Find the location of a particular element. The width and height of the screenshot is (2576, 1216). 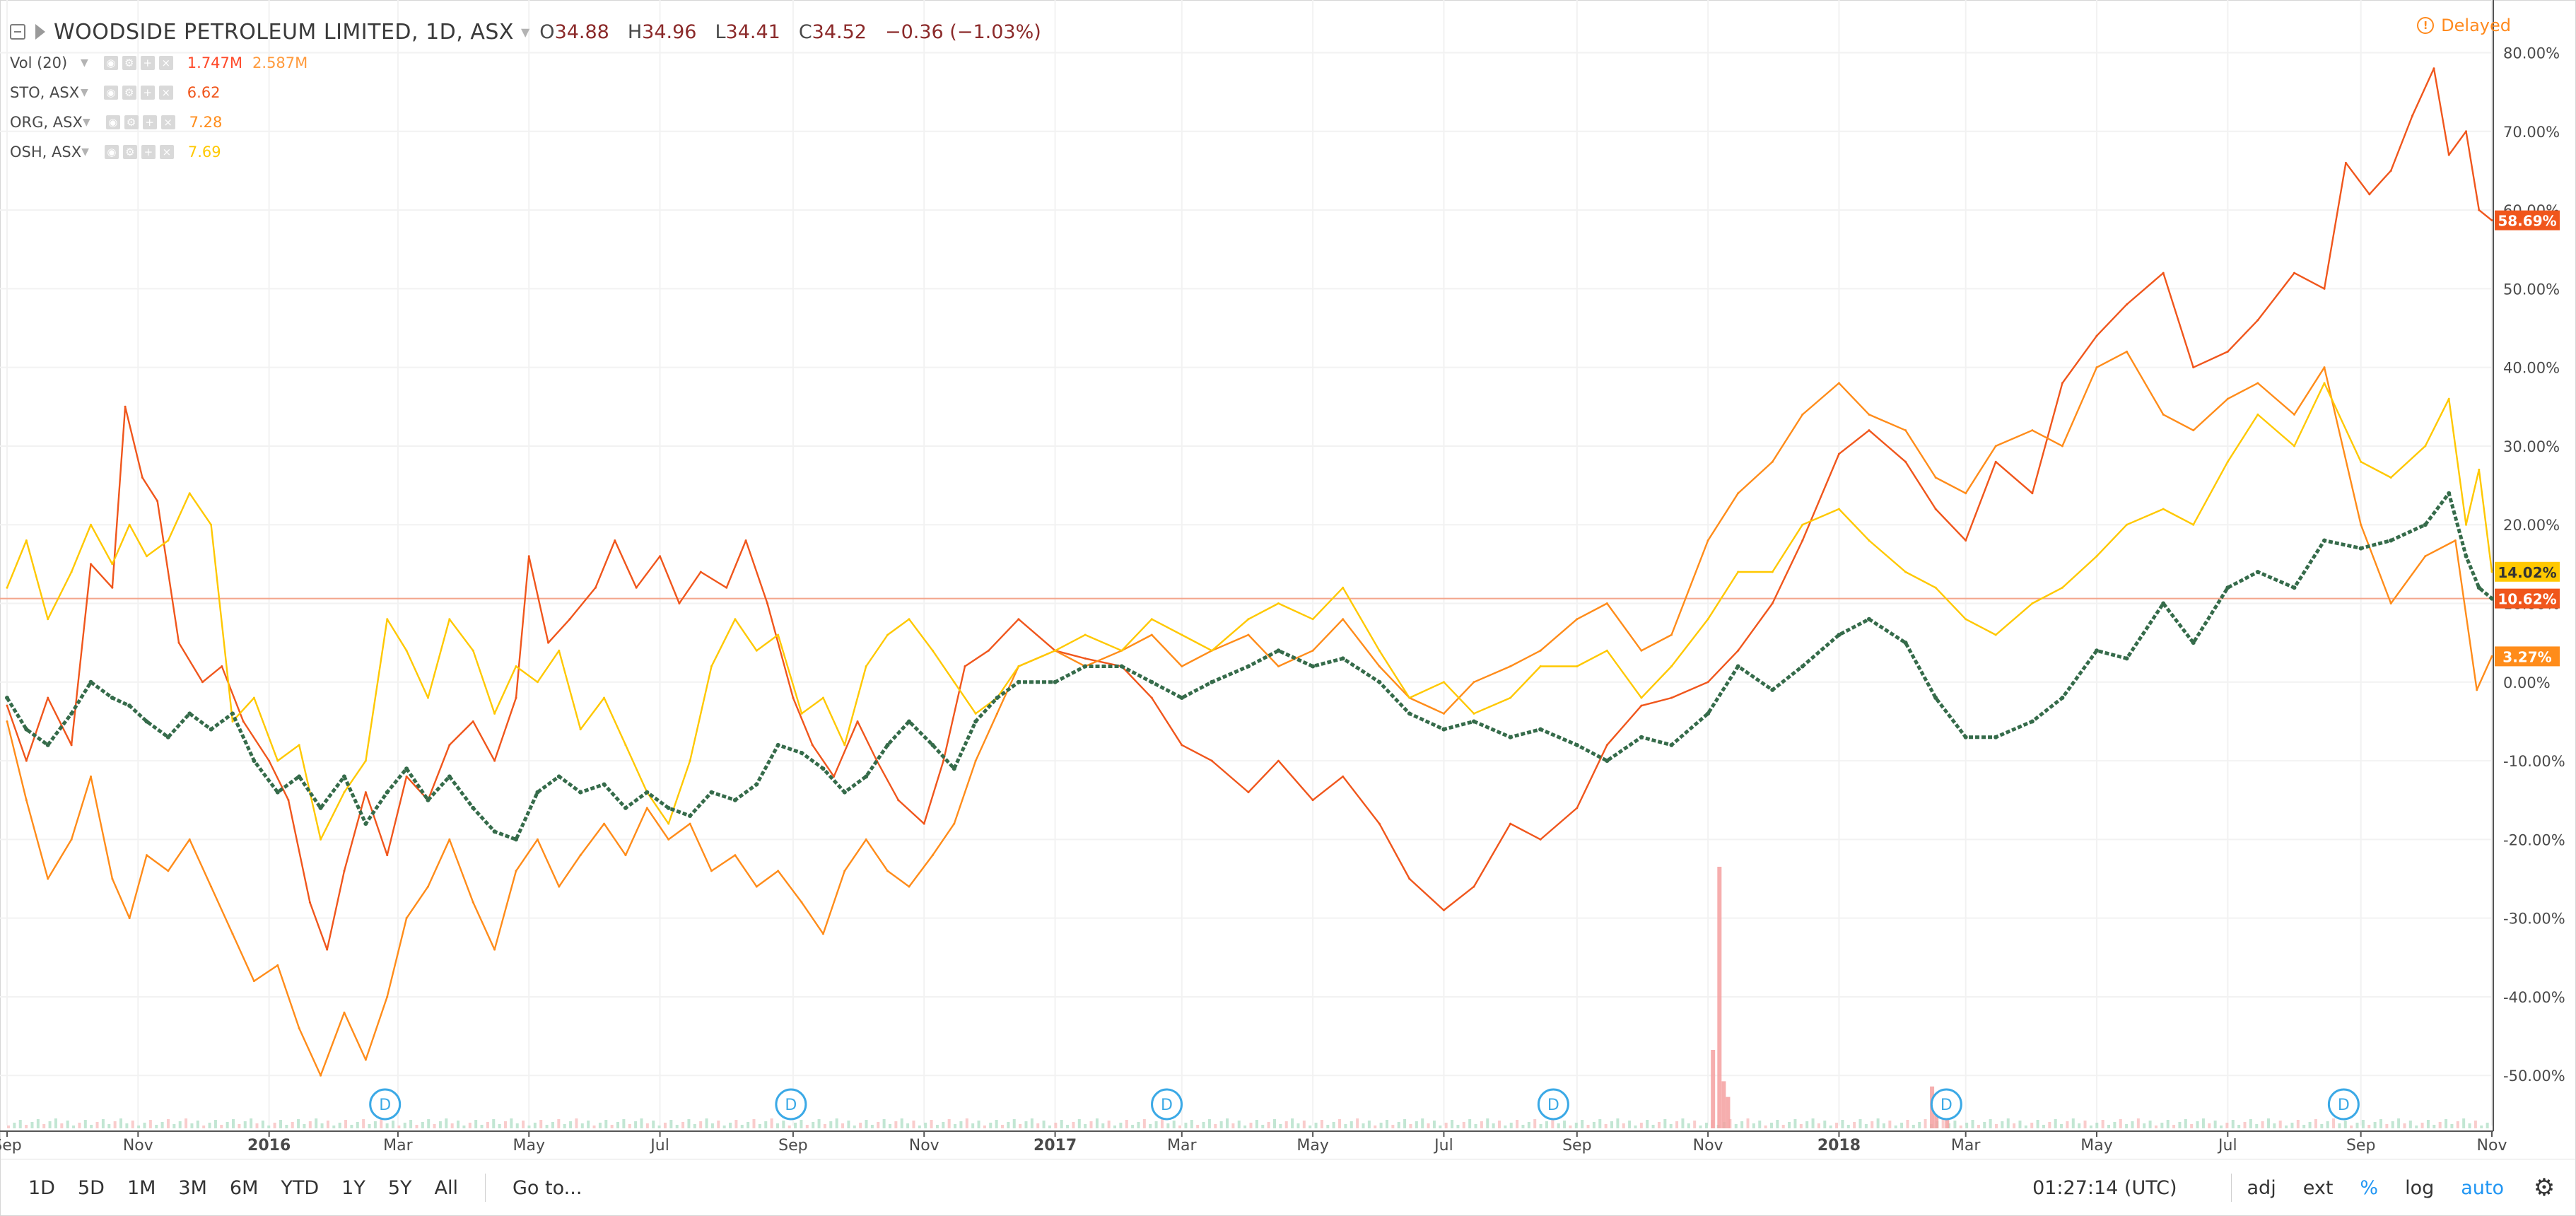

range-1m: 1M is located at coordinates (142, 1187).